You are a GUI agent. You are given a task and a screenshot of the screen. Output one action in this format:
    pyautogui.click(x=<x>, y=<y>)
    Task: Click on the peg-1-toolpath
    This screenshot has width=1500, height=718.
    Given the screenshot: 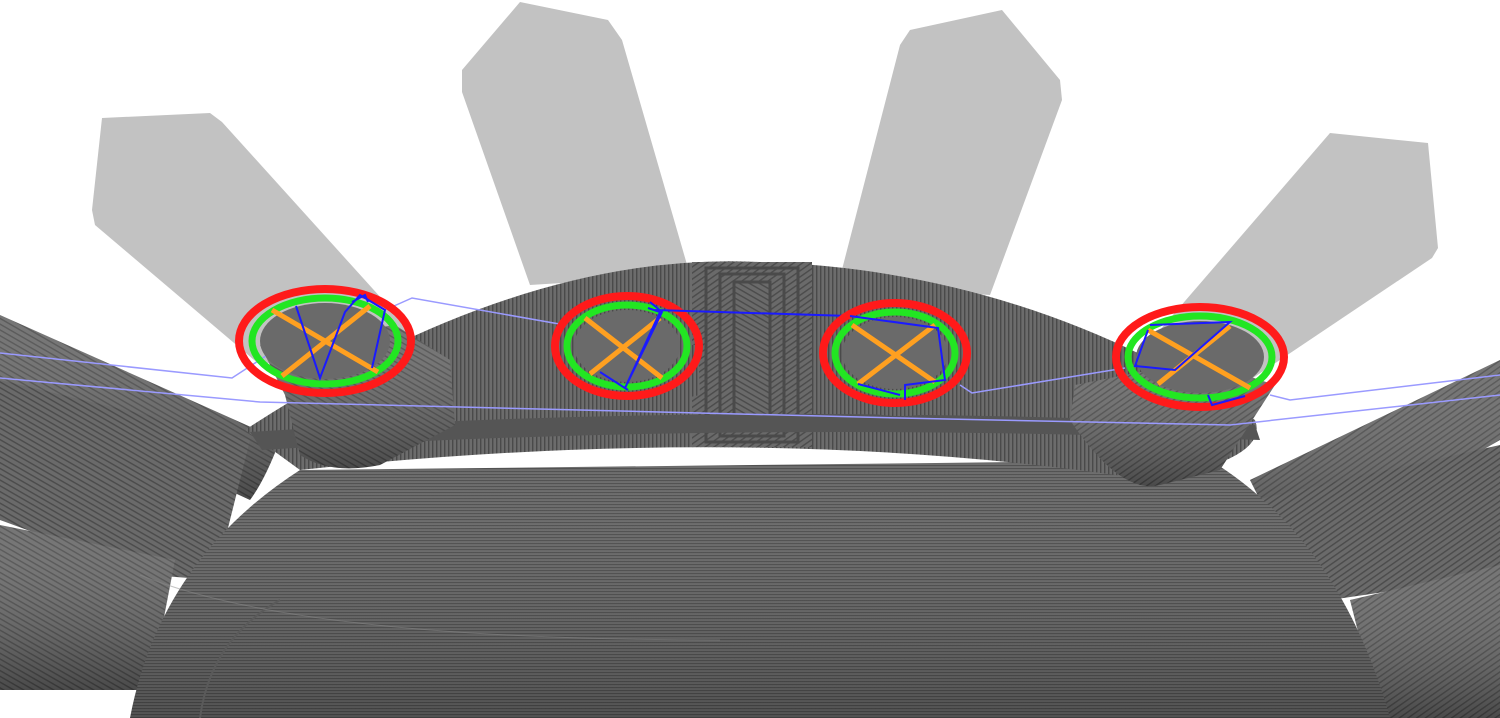 What is the action you would take?
    pyautogui.click(x=325, y=341)
    